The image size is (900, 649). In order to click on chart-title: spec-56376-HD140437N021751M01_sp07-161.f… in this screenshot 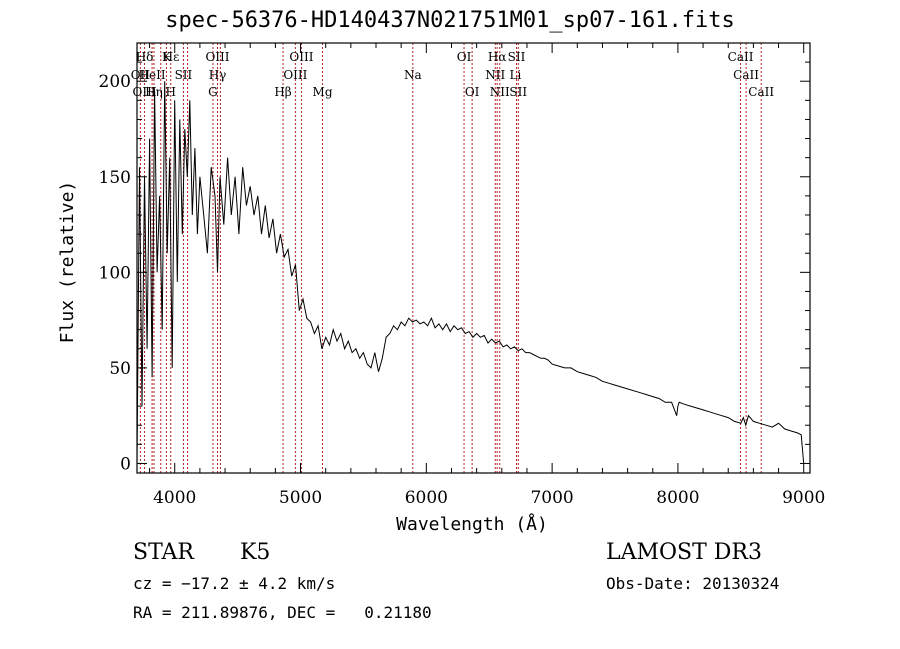, I will do `click(450, 20)`.